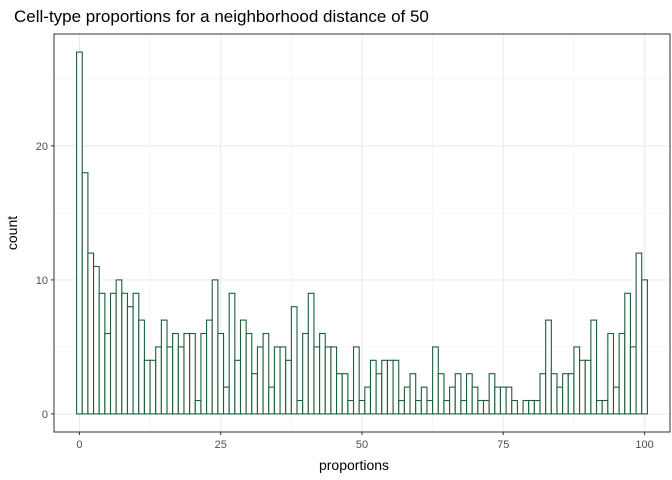 The width and height of the screenshot is (672, 480). Describe the element at coordinates (42, 147) in the screenshot. I see `y-tick-label: 20` at that location.